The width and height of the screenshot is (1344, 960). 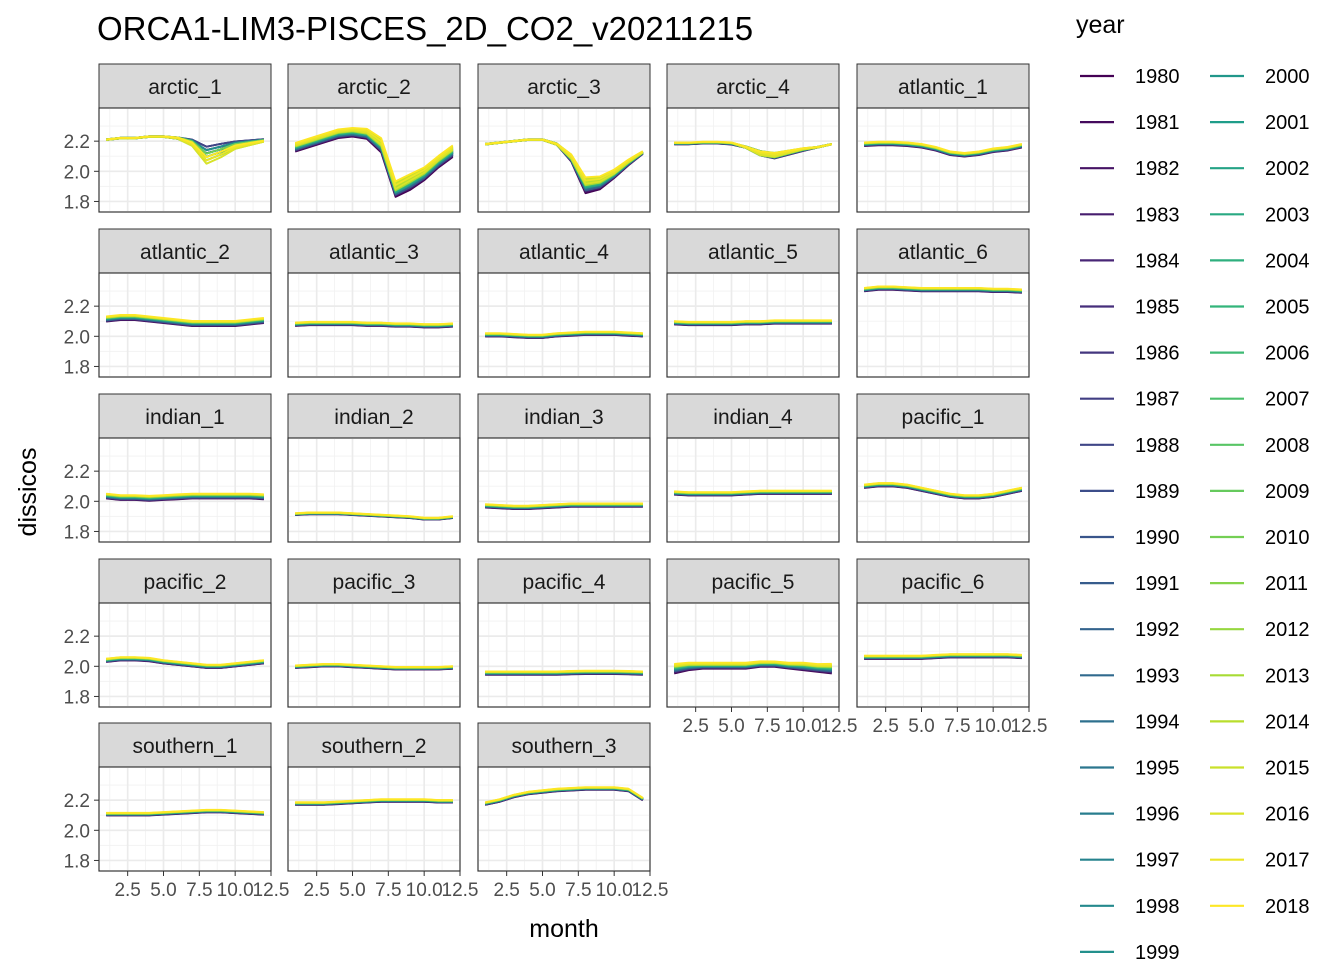 What do you see at coordinates (1260, 169) in the screenshot?
I see `legend-item-2002: 2002` at bounding box center [1260, 169].